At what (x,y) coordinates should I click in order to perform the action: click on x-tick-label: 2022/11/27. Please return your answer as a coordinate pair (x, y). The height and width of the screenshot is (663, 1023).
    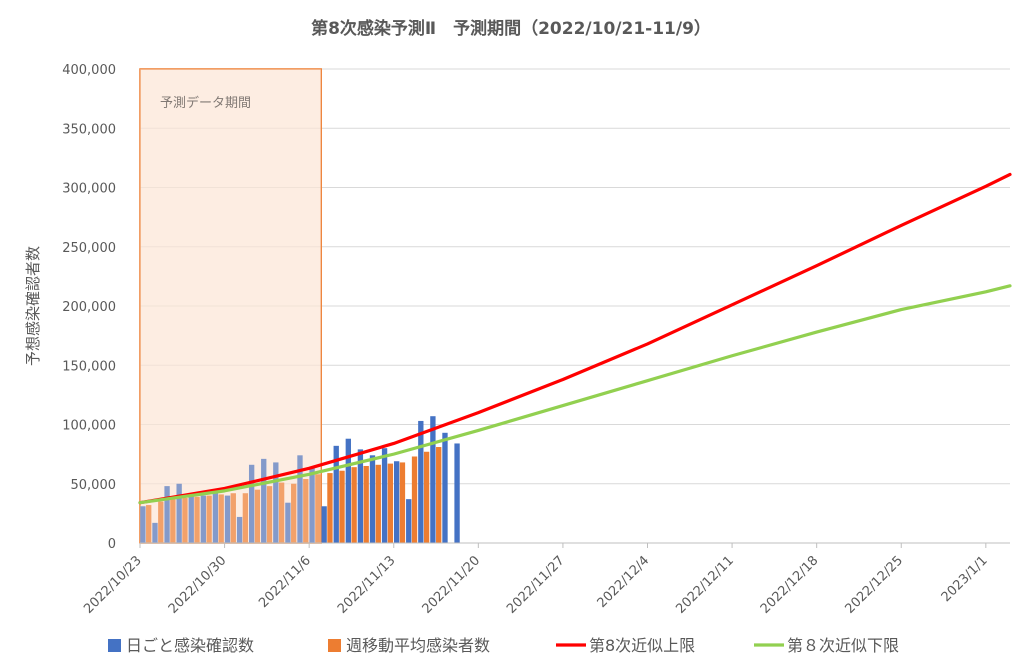
    Looking at the image, I should click on (536, 585).